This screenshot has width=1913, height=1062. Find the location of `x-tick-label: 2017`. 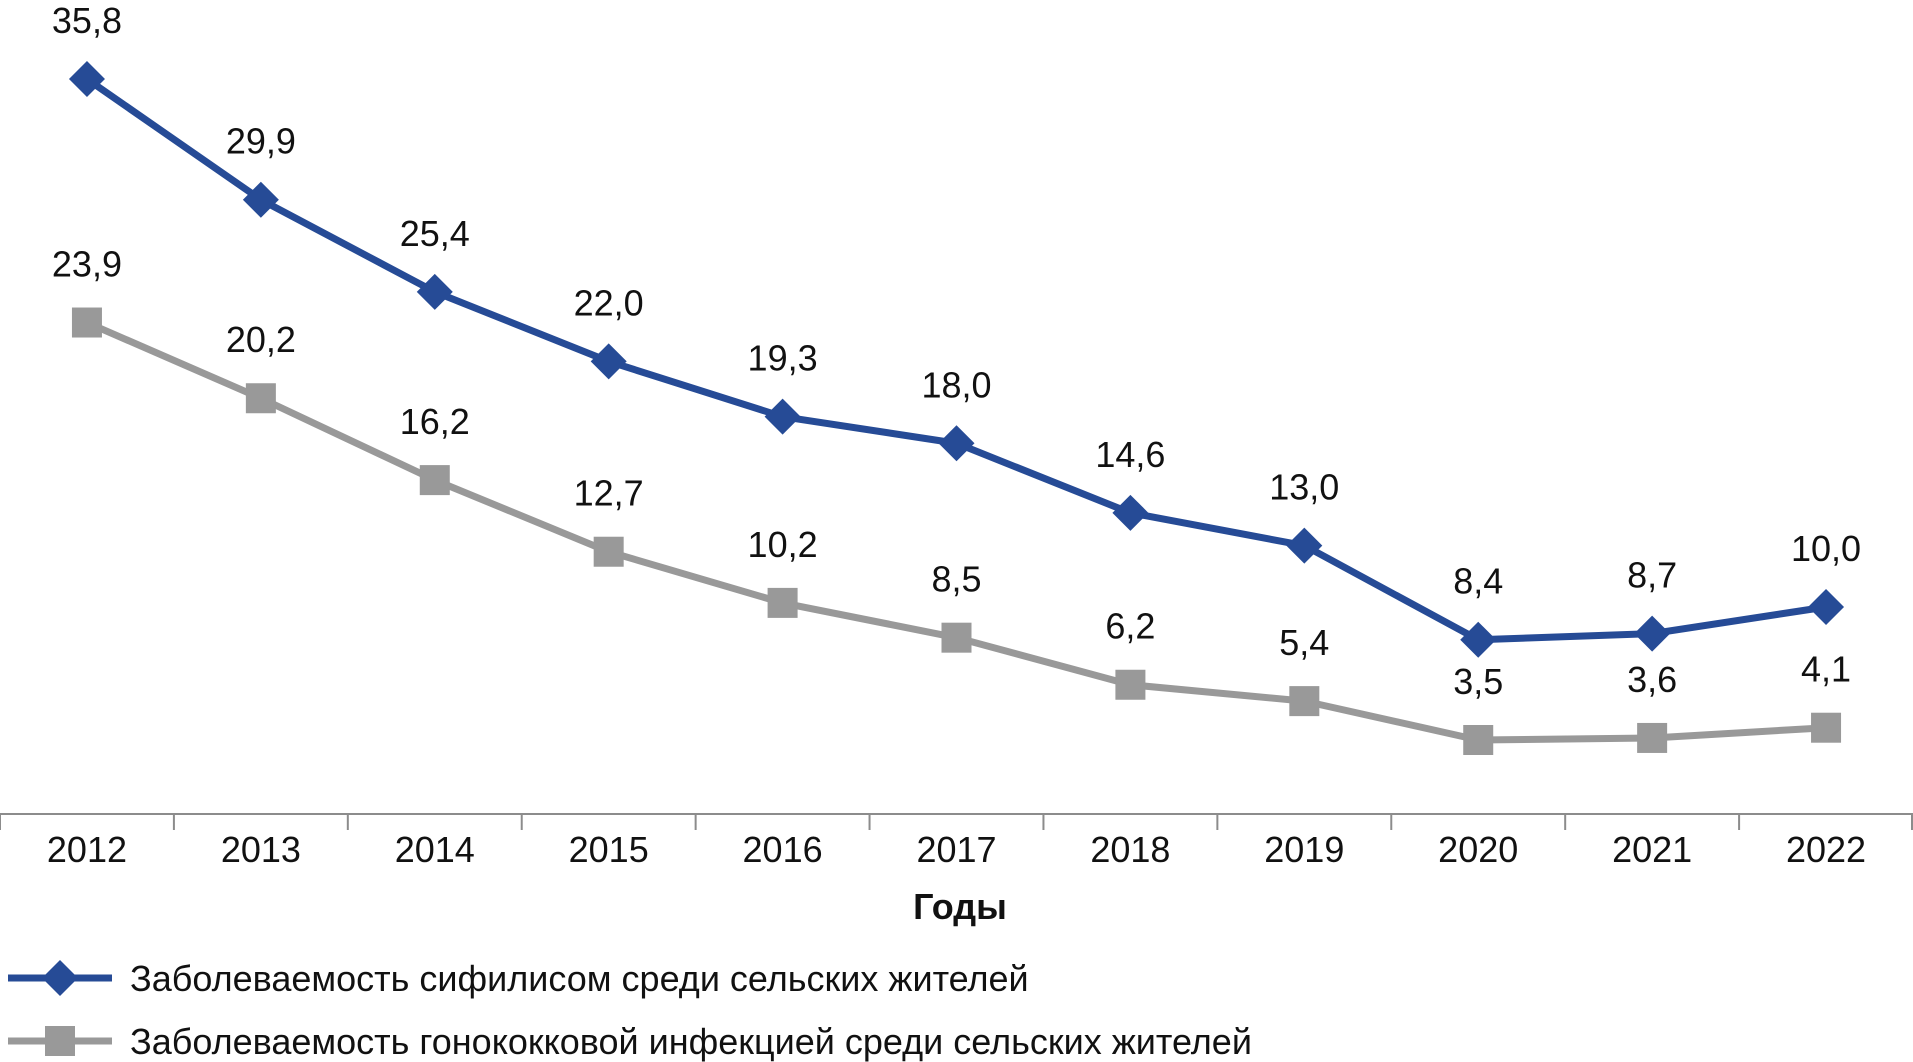

x-tick-label: 2017 is located at coordinates (956, 849).